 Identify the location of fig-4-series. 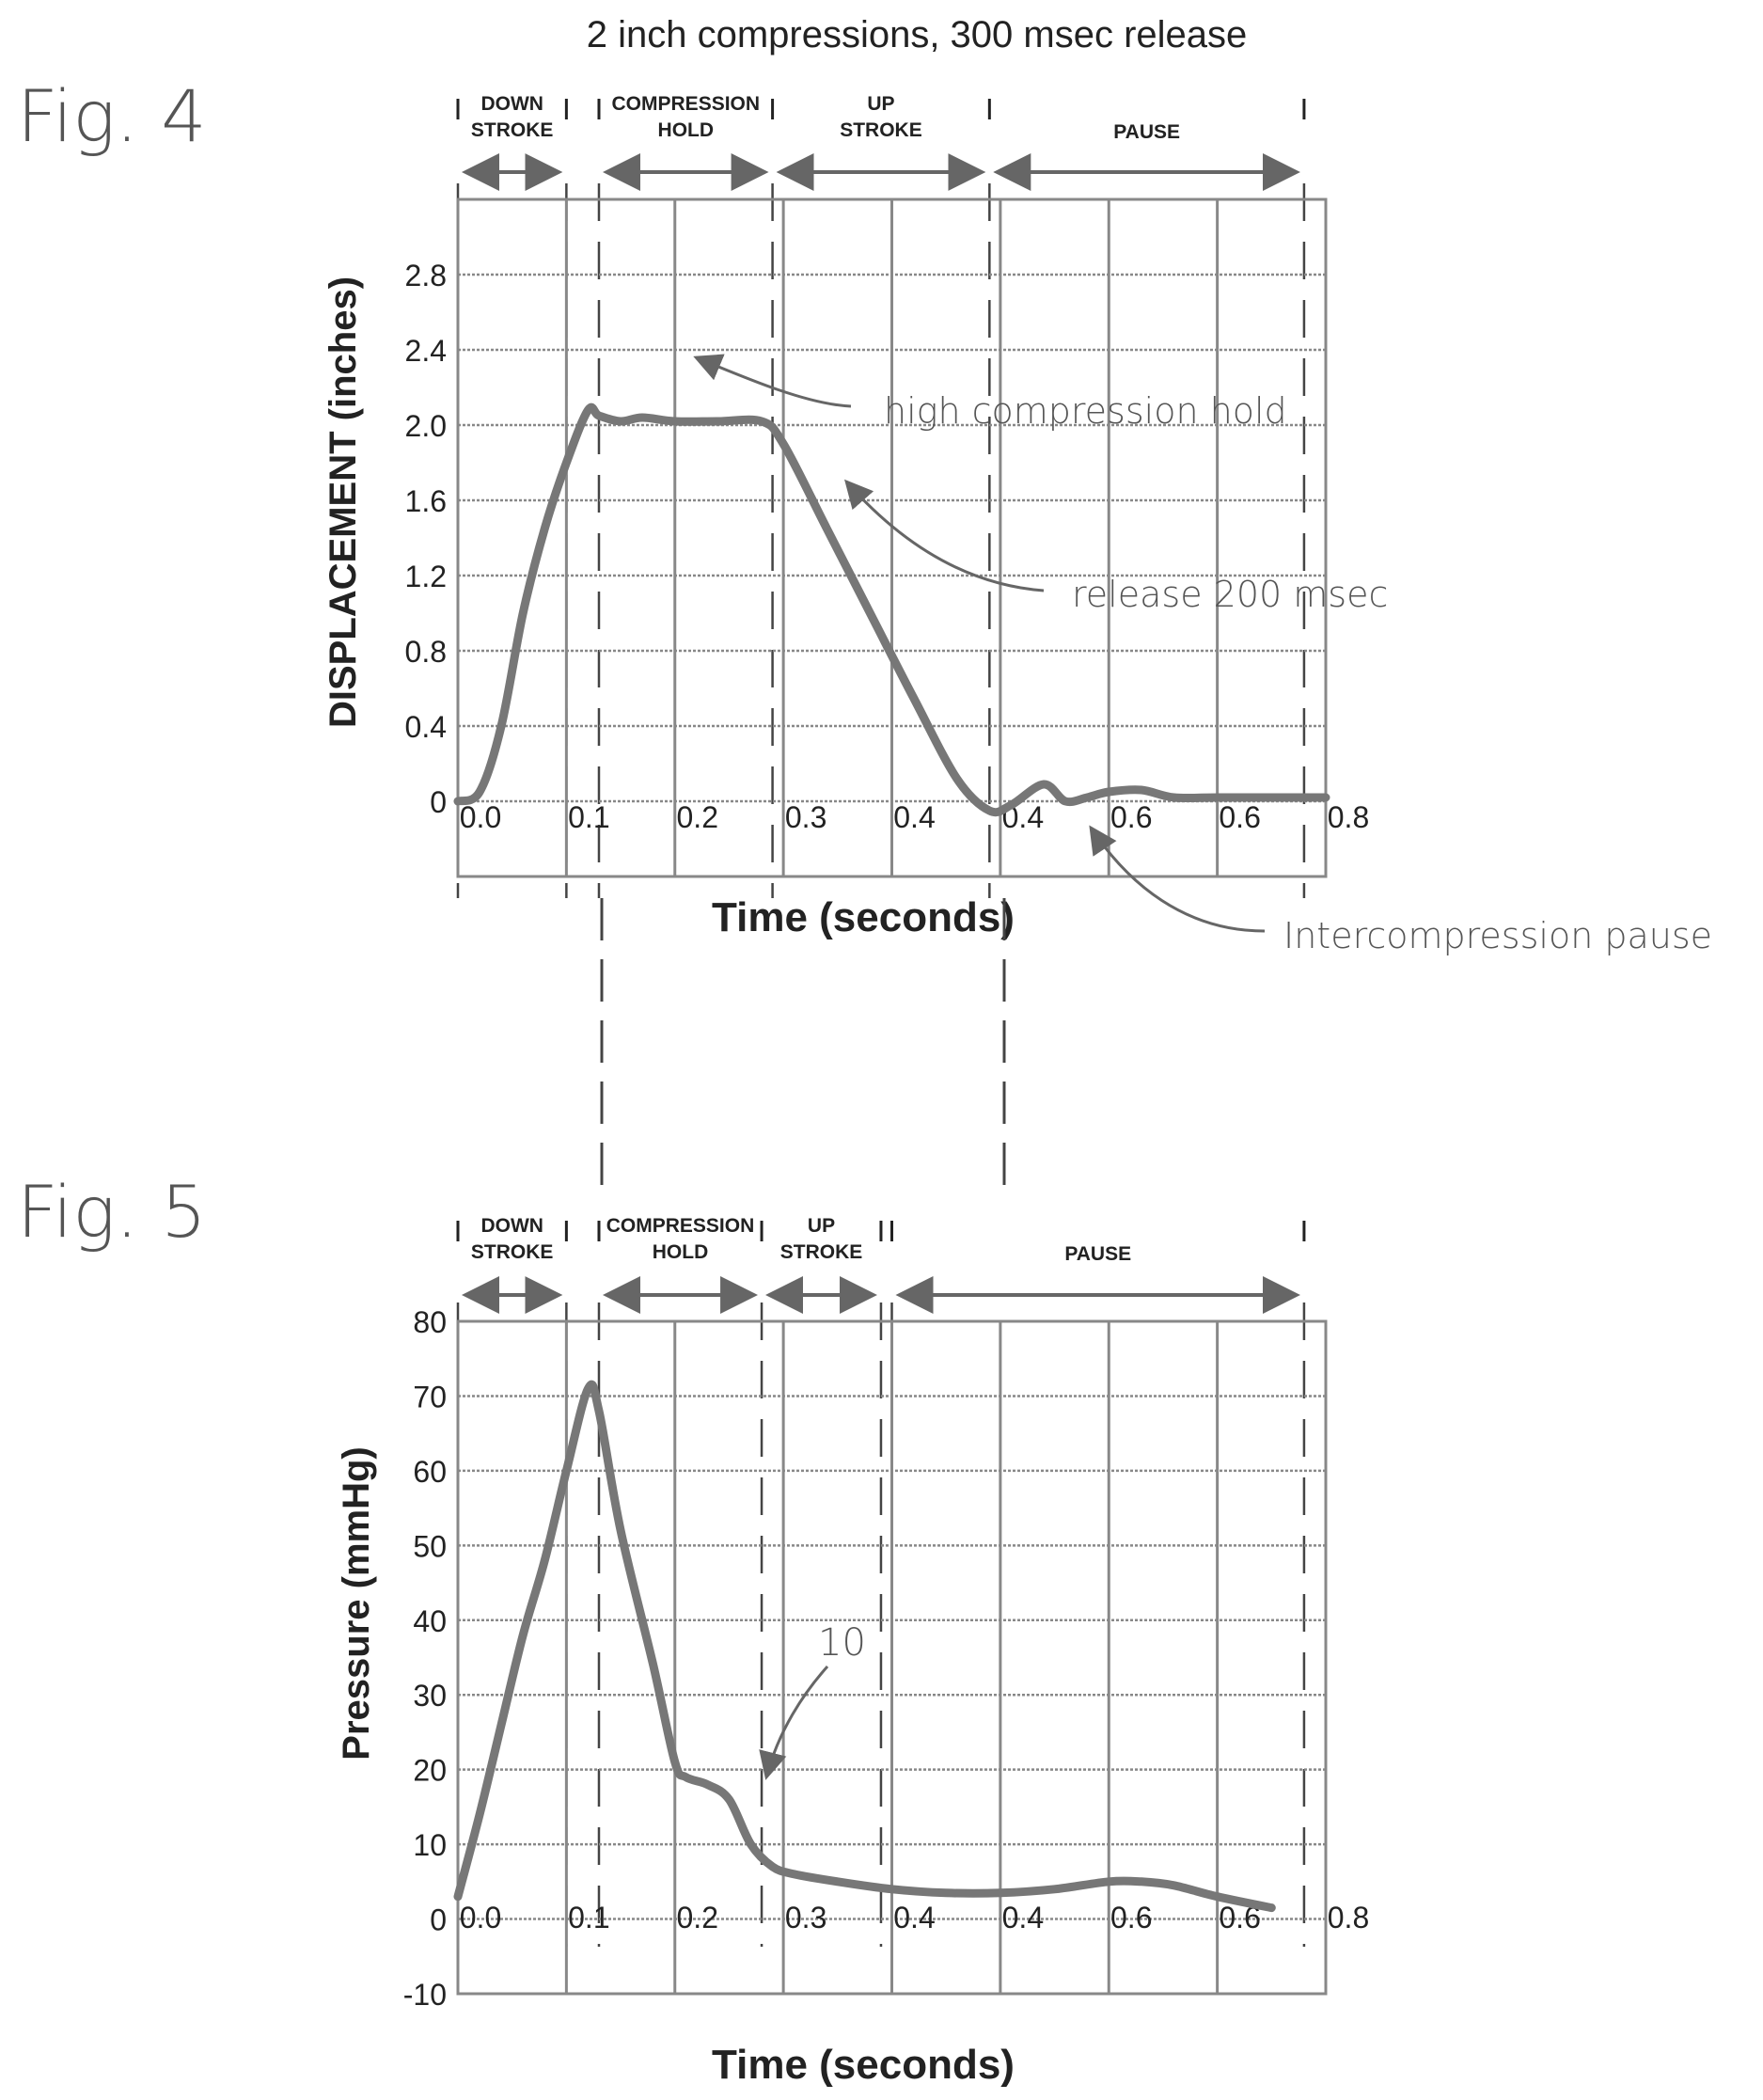
(891, 610).